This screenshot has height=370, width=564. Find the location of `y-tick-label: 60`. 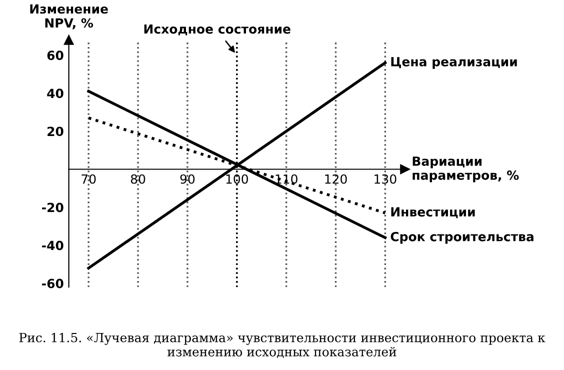

y-tick-label: 60 is located at coordinates (55, 55).